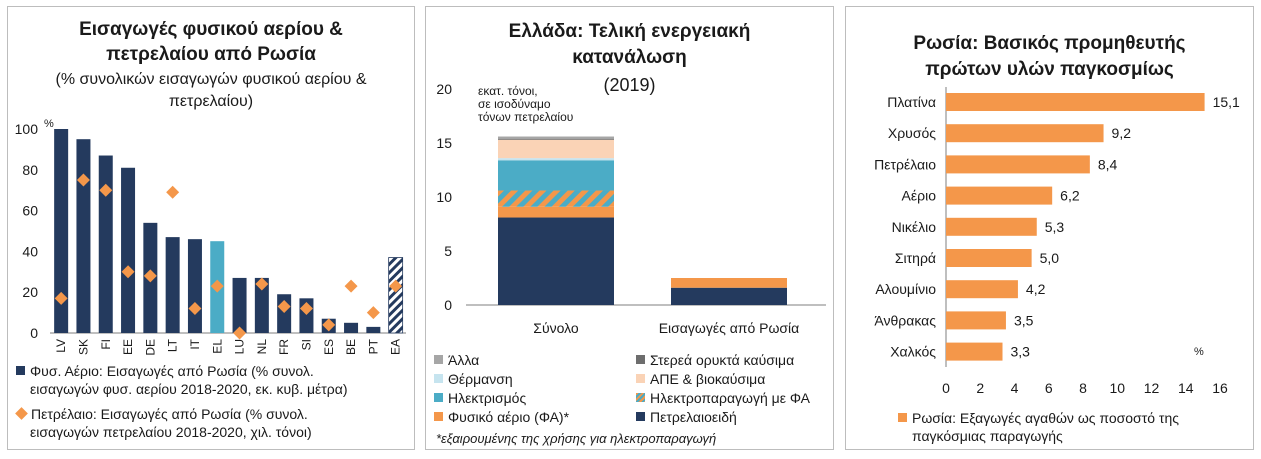 This screenshot has width=1261, height=459. Describe the element at coordinates (34, 333) in the screenshot. I see `chart1-ytick-label: 0` at that location.